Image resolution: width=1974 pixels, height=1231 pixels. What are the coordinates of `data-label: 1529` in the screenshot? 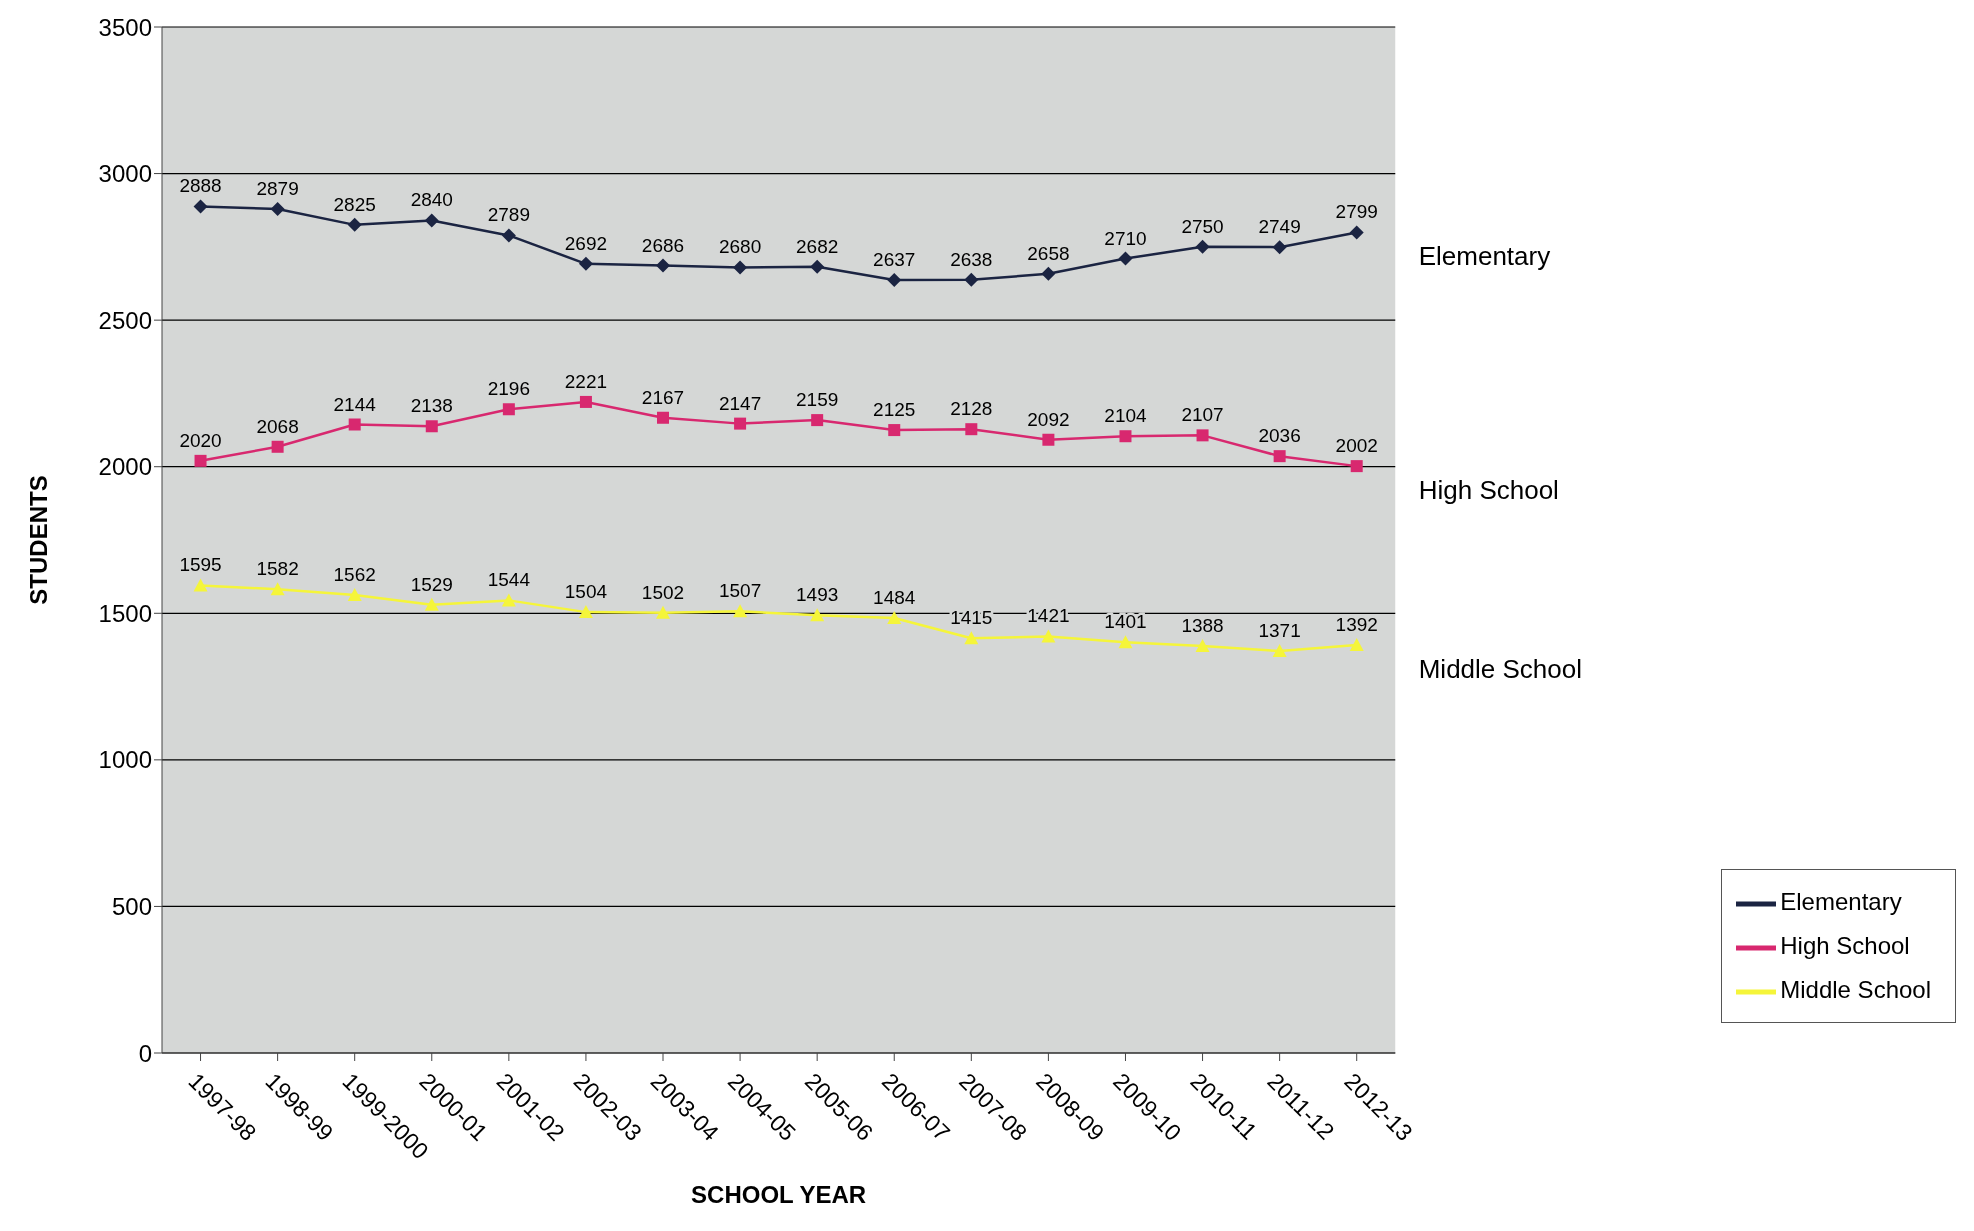 It's located at (431, 584).